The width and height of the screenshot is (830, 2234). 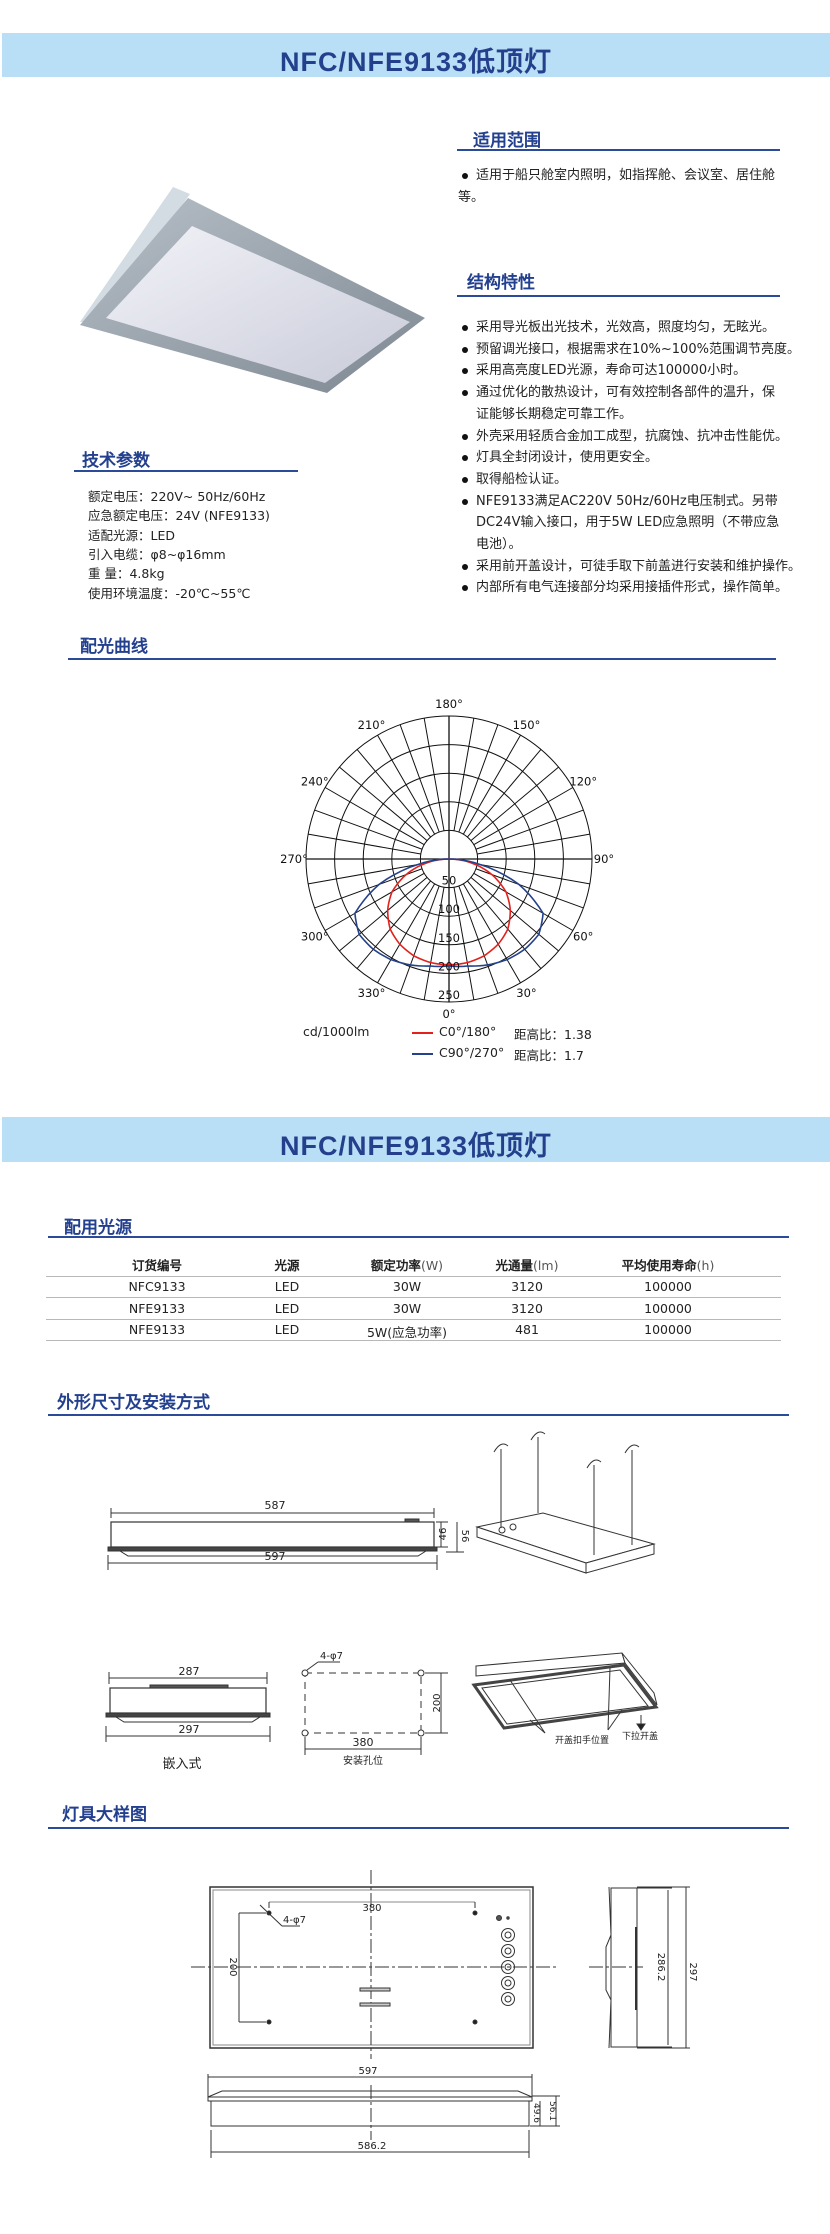 What do you see at coordinates (374, 1964) in the screenshot?
I see `detail-plan-drawing: 380 4-φ7 200` at bounding box center [374, 1964].